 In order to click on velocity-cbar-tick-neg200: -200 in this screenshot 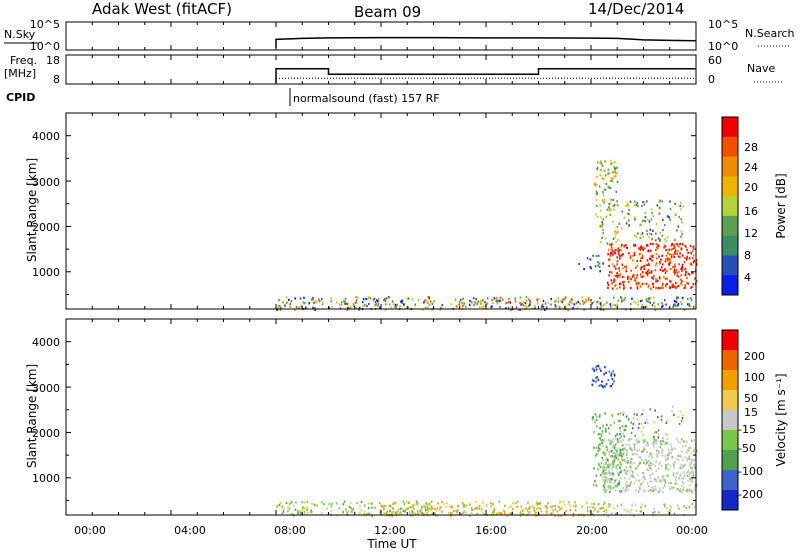, I will do `click(750, 494)`.